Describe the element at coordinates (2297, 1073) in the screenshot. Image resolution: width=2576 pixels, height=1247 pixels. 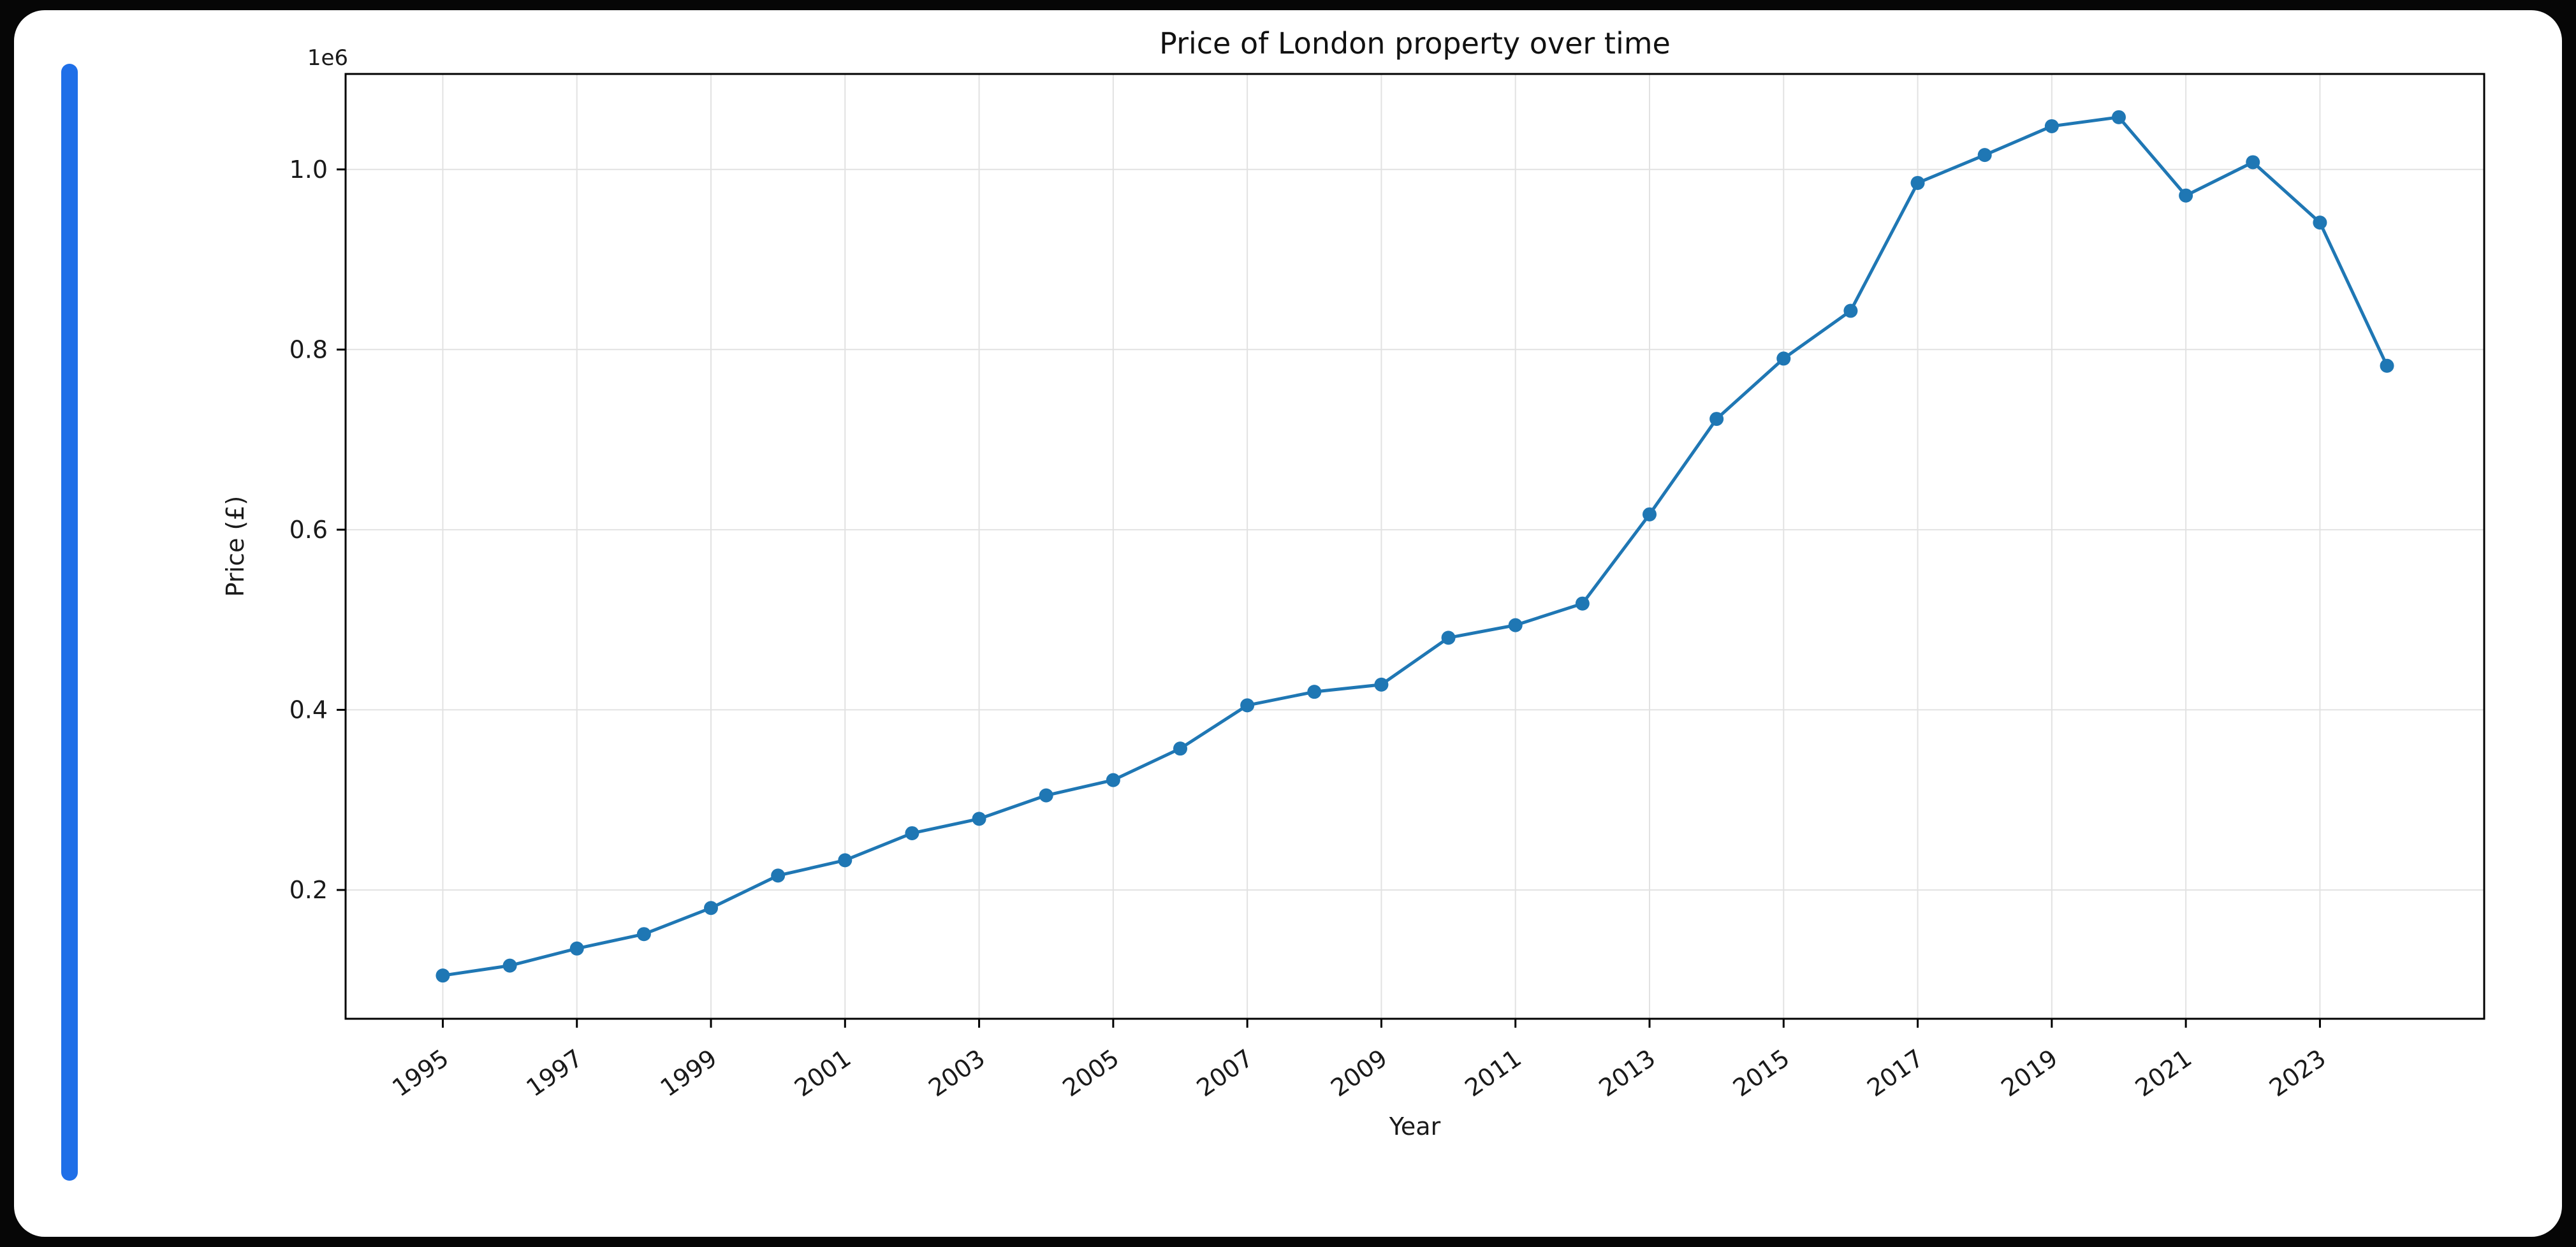
I see `svg-text: 2023` at that location.